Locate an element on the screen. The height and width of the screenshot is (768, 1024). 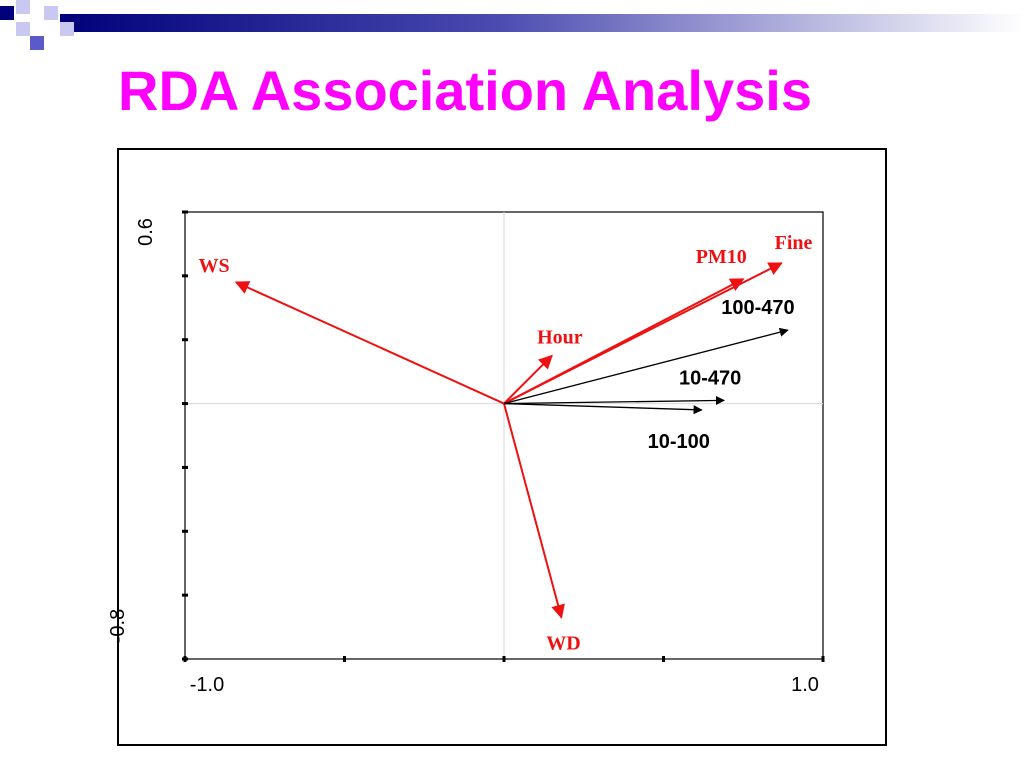
vector-label-ws: WS is located at coordinates (213, 266).